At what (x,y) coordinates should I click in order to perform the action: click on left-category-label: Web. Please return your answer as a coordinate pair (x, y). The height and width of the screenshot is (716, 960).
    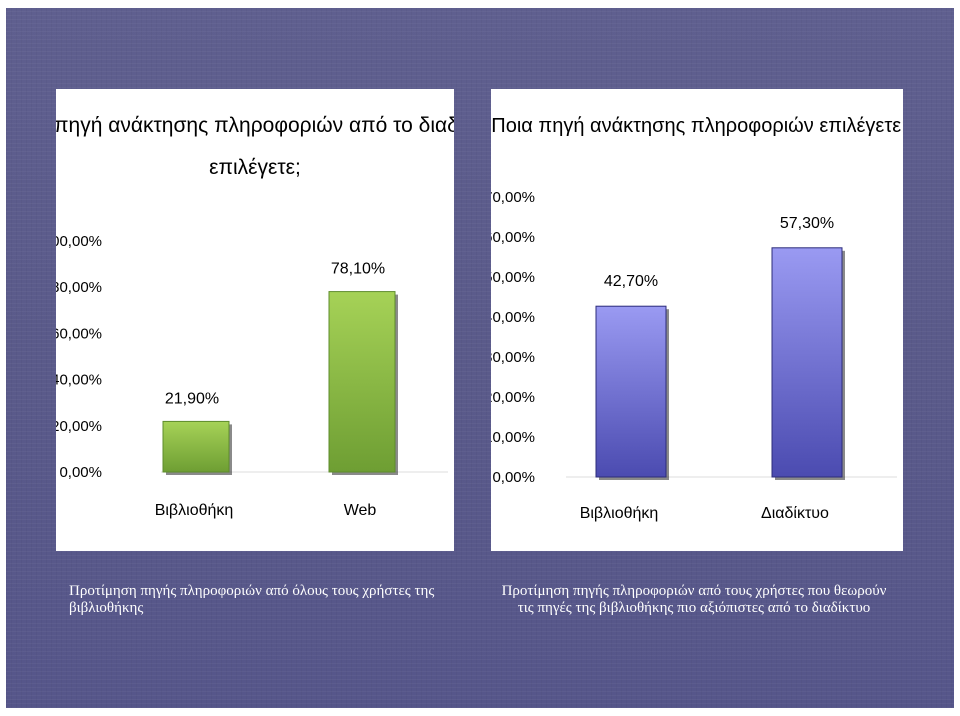
    Looking at the image, I should click on (360, 510).